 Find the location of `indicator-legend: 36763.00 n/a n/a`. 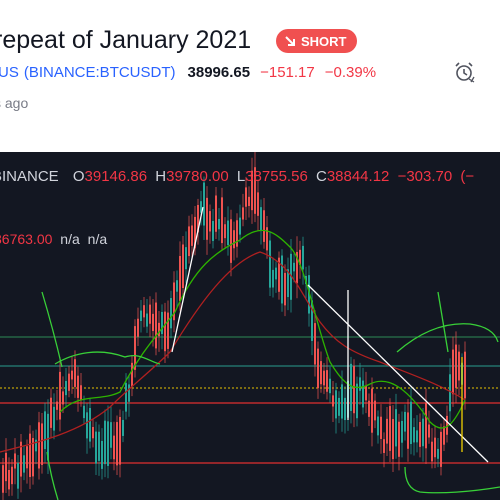

indicator-legend: 36763.00 n/a n/a is located at coordinates (53, 239).